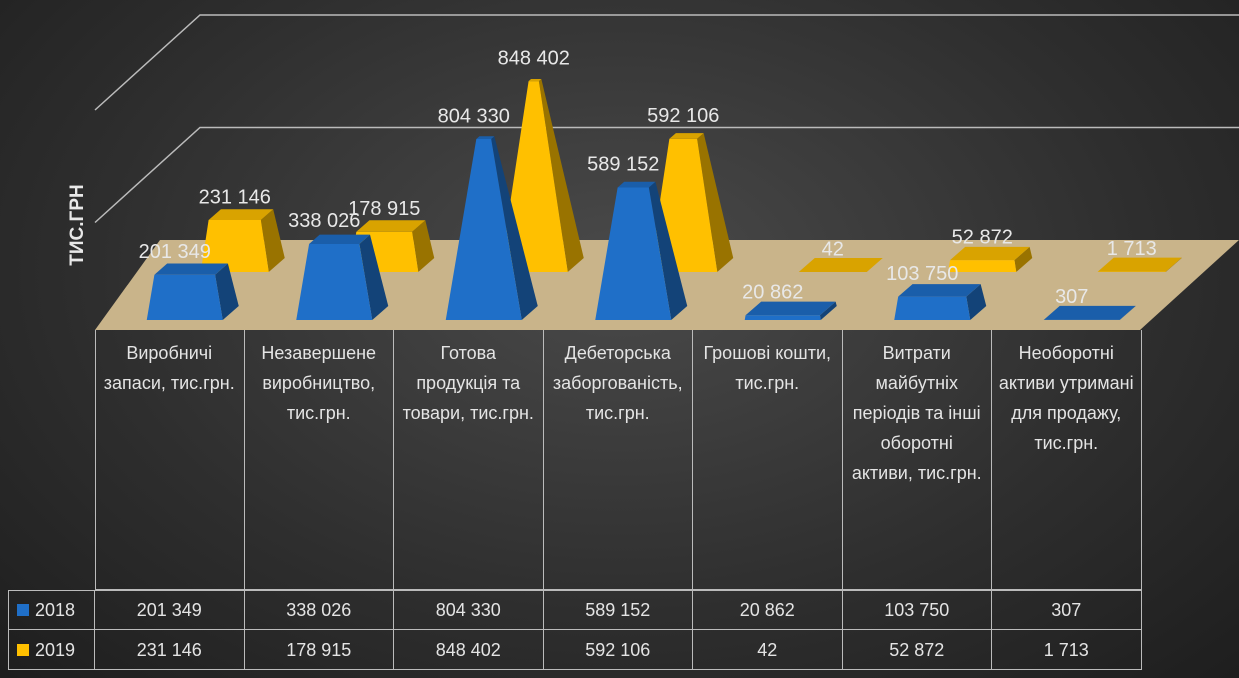  Describe the element at coordinates (1132, 249) in the screenshot. I see `data-label: 1 713` at that location.